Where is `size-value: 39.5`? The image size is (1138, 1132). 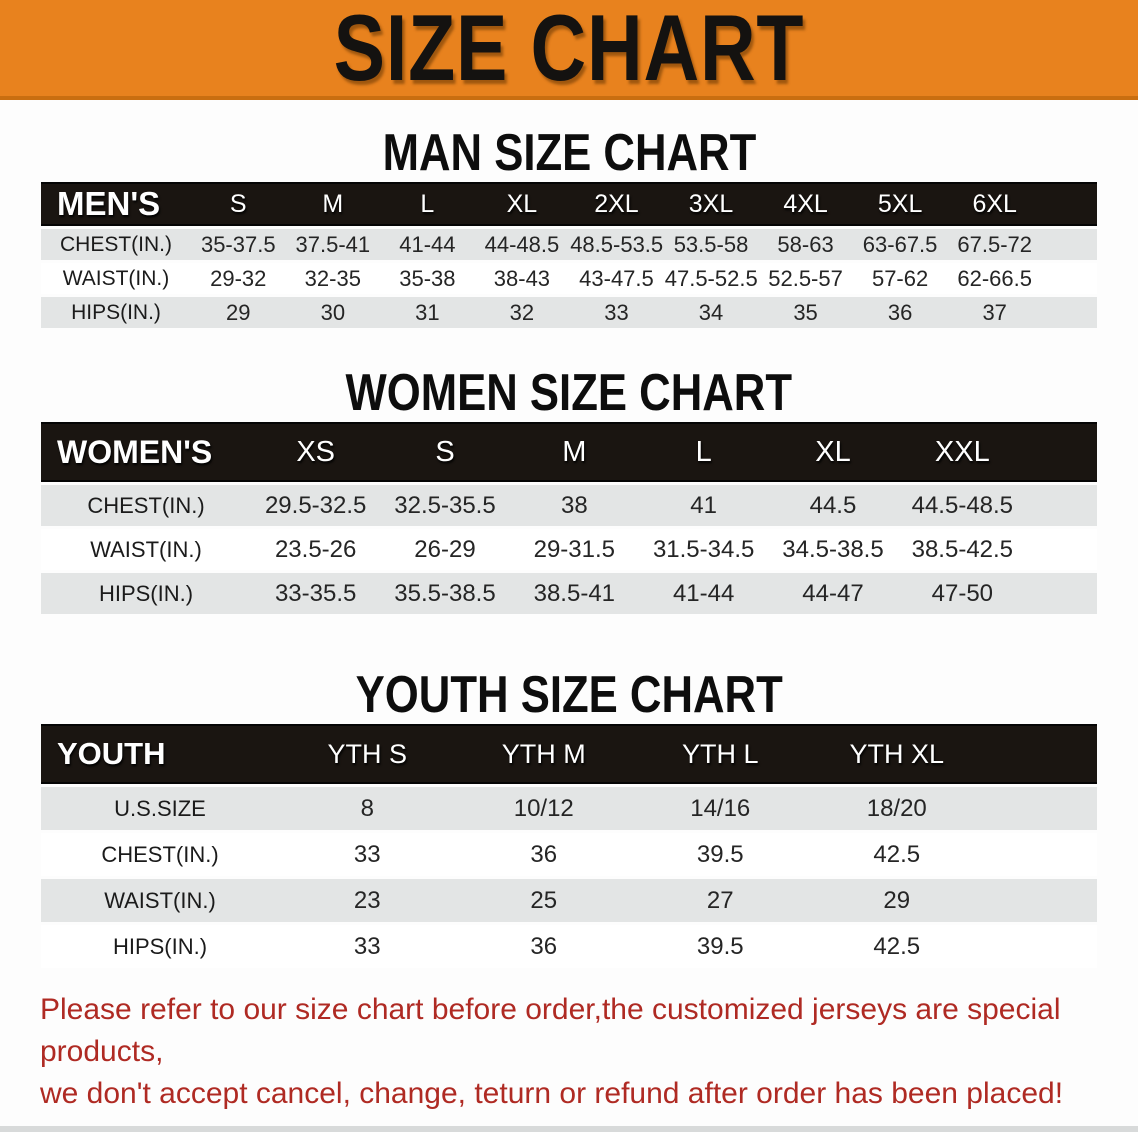 size-value: 39.5 is located at coordinates (720, 946).